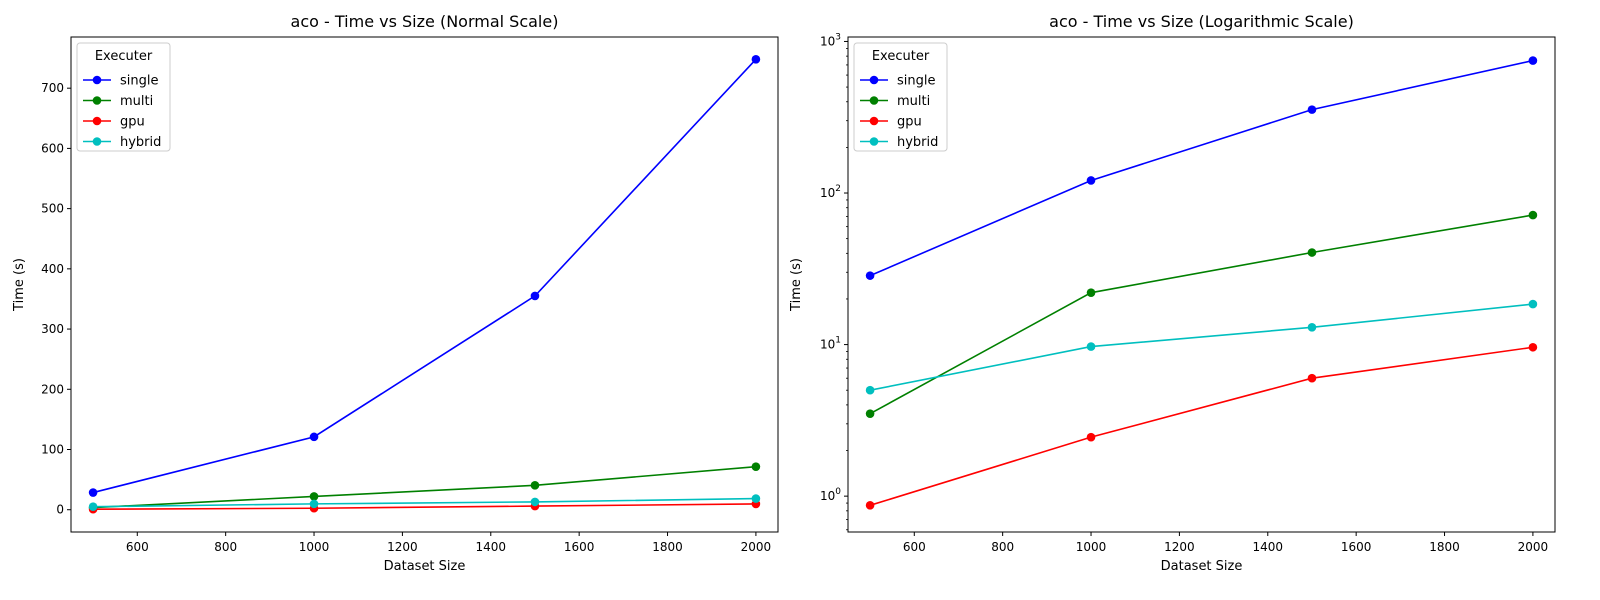 This screenshot has width=1600, height=600. Describe the element at coordinates (52, 88) in the screenshot. I see `y-tick-label: 700` at that location.